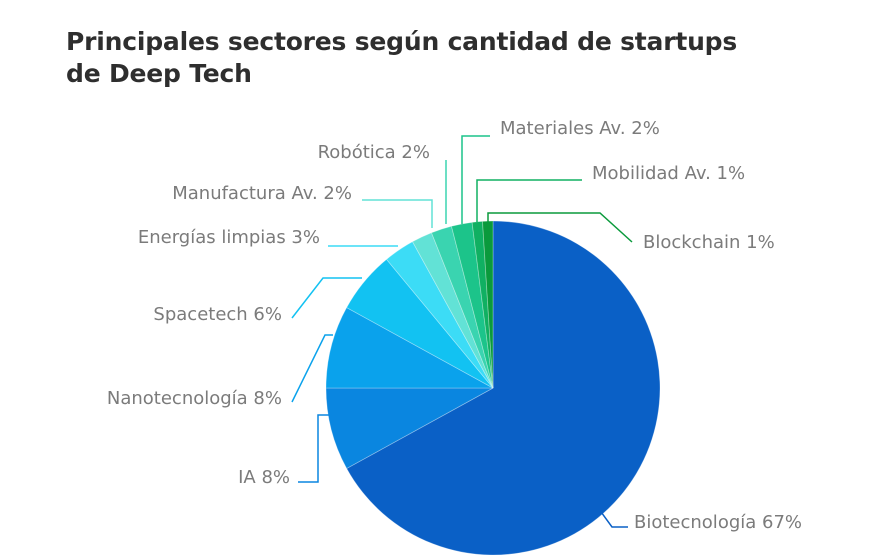  Describe the element at coordinates (374, 152) in the screenshot. I see `slice-label: Robótica 2%` at that location.